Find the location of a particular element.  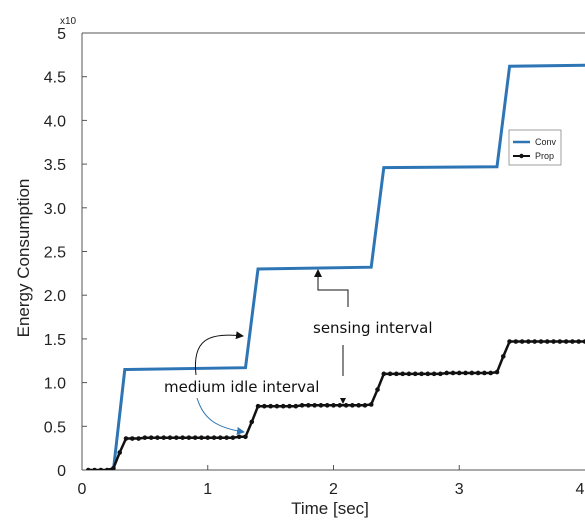

sensing-interval-label: sensing interval is located at coordinates (373, 328).